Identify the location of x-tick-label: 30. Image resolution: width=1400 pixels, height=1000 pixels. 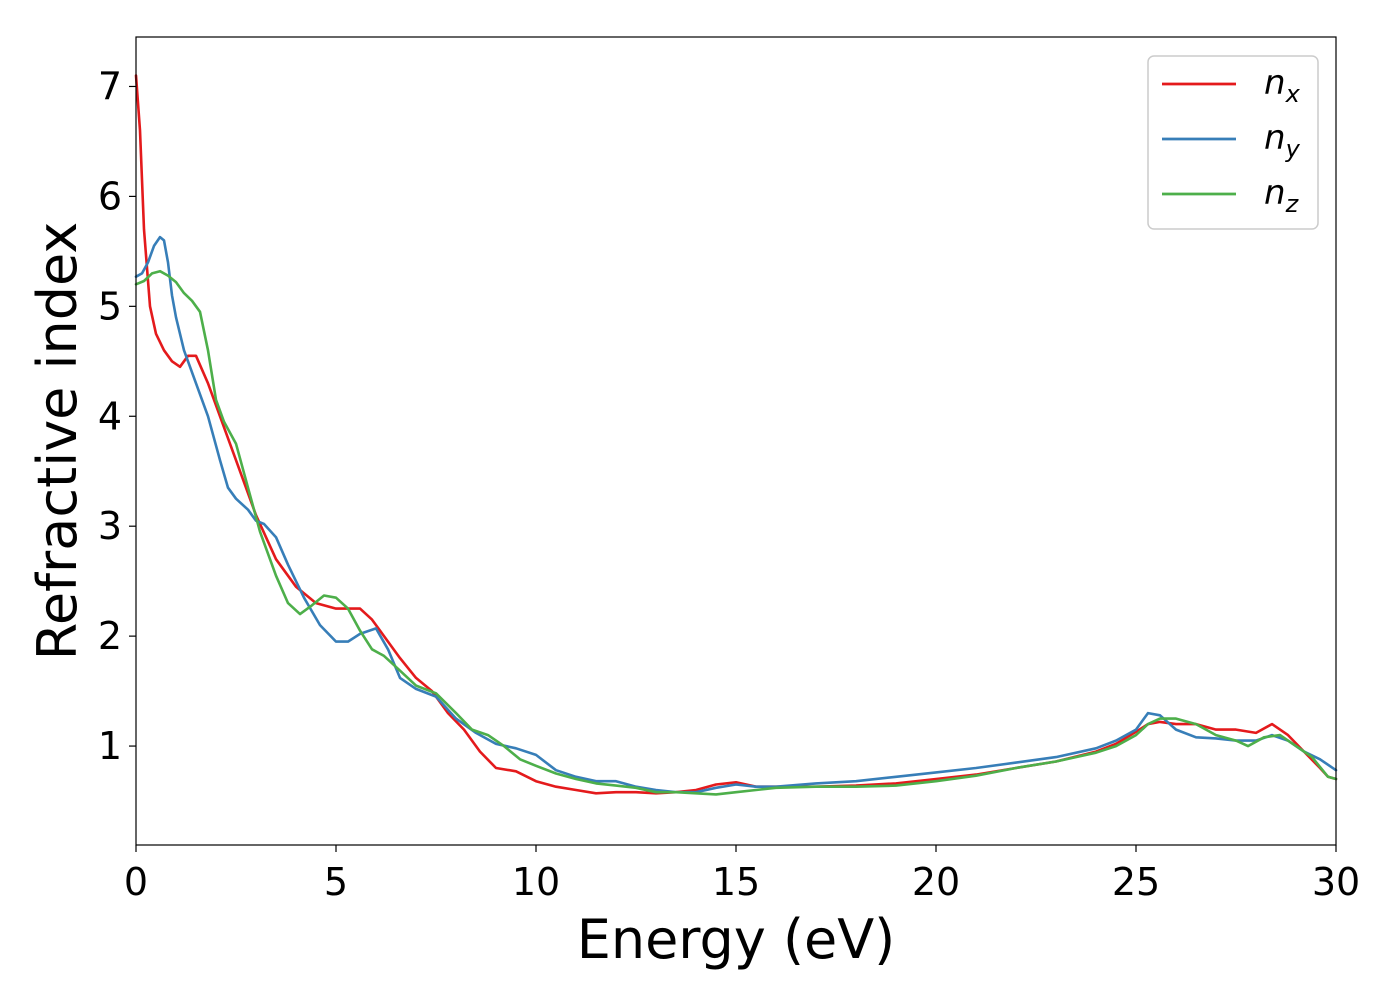
(1336, 882).